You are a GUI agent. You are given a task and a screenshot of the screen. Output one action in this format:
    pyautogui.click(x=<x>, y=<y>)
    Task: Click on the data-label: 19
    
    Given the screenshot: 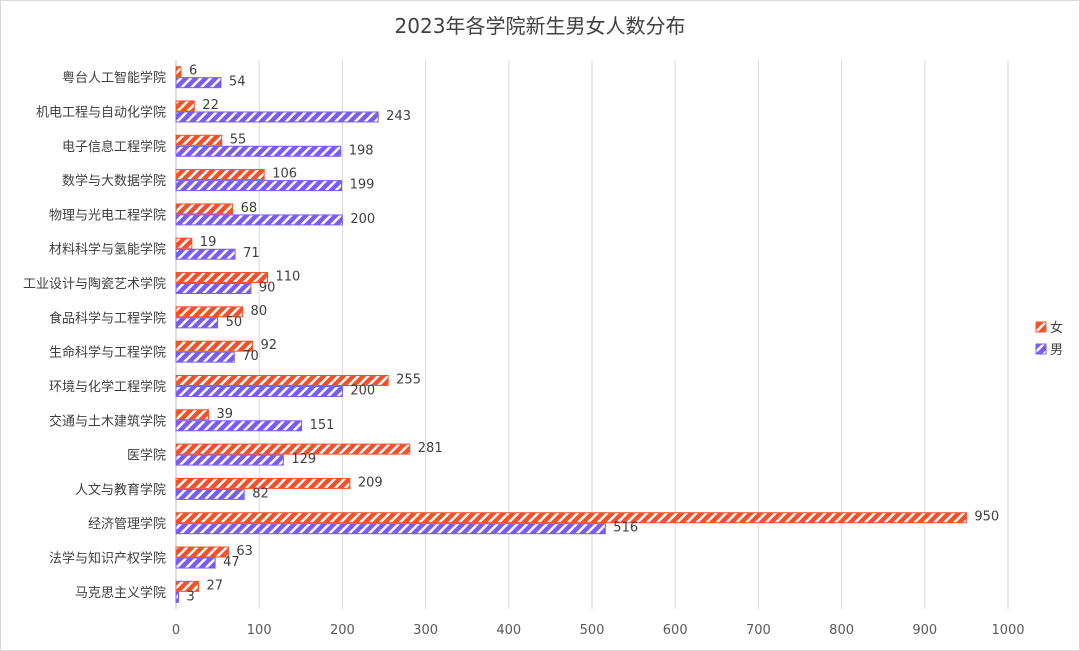 What is the action you would take?
    pyautogui.click(x=208, y=242)
    